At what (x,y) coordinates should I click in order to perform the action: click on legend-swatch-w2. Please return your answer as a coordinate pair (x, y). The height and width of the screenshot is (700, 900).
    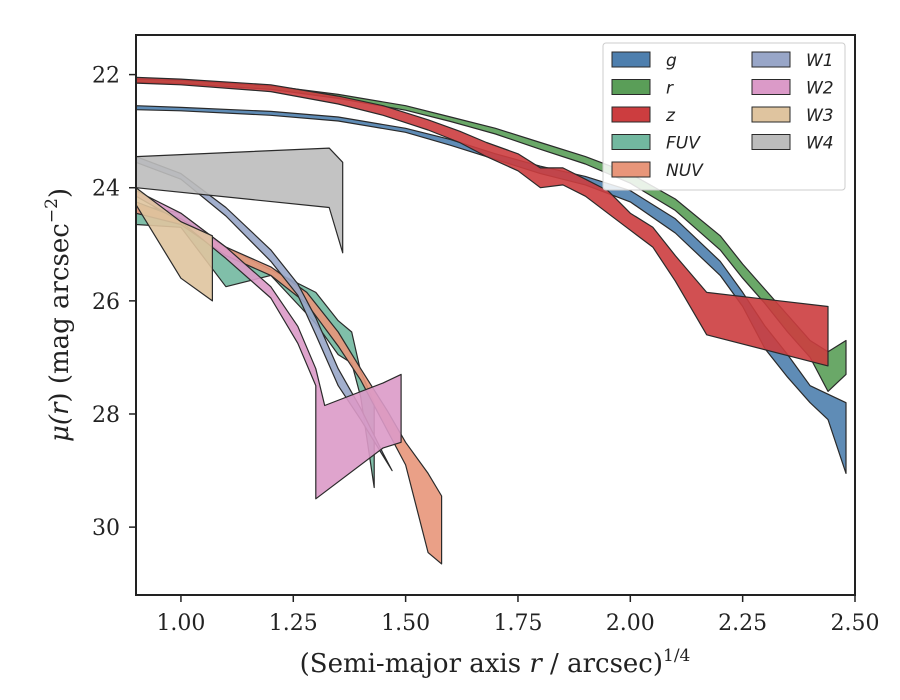
    Looking at the image, I should click on (771, 87).